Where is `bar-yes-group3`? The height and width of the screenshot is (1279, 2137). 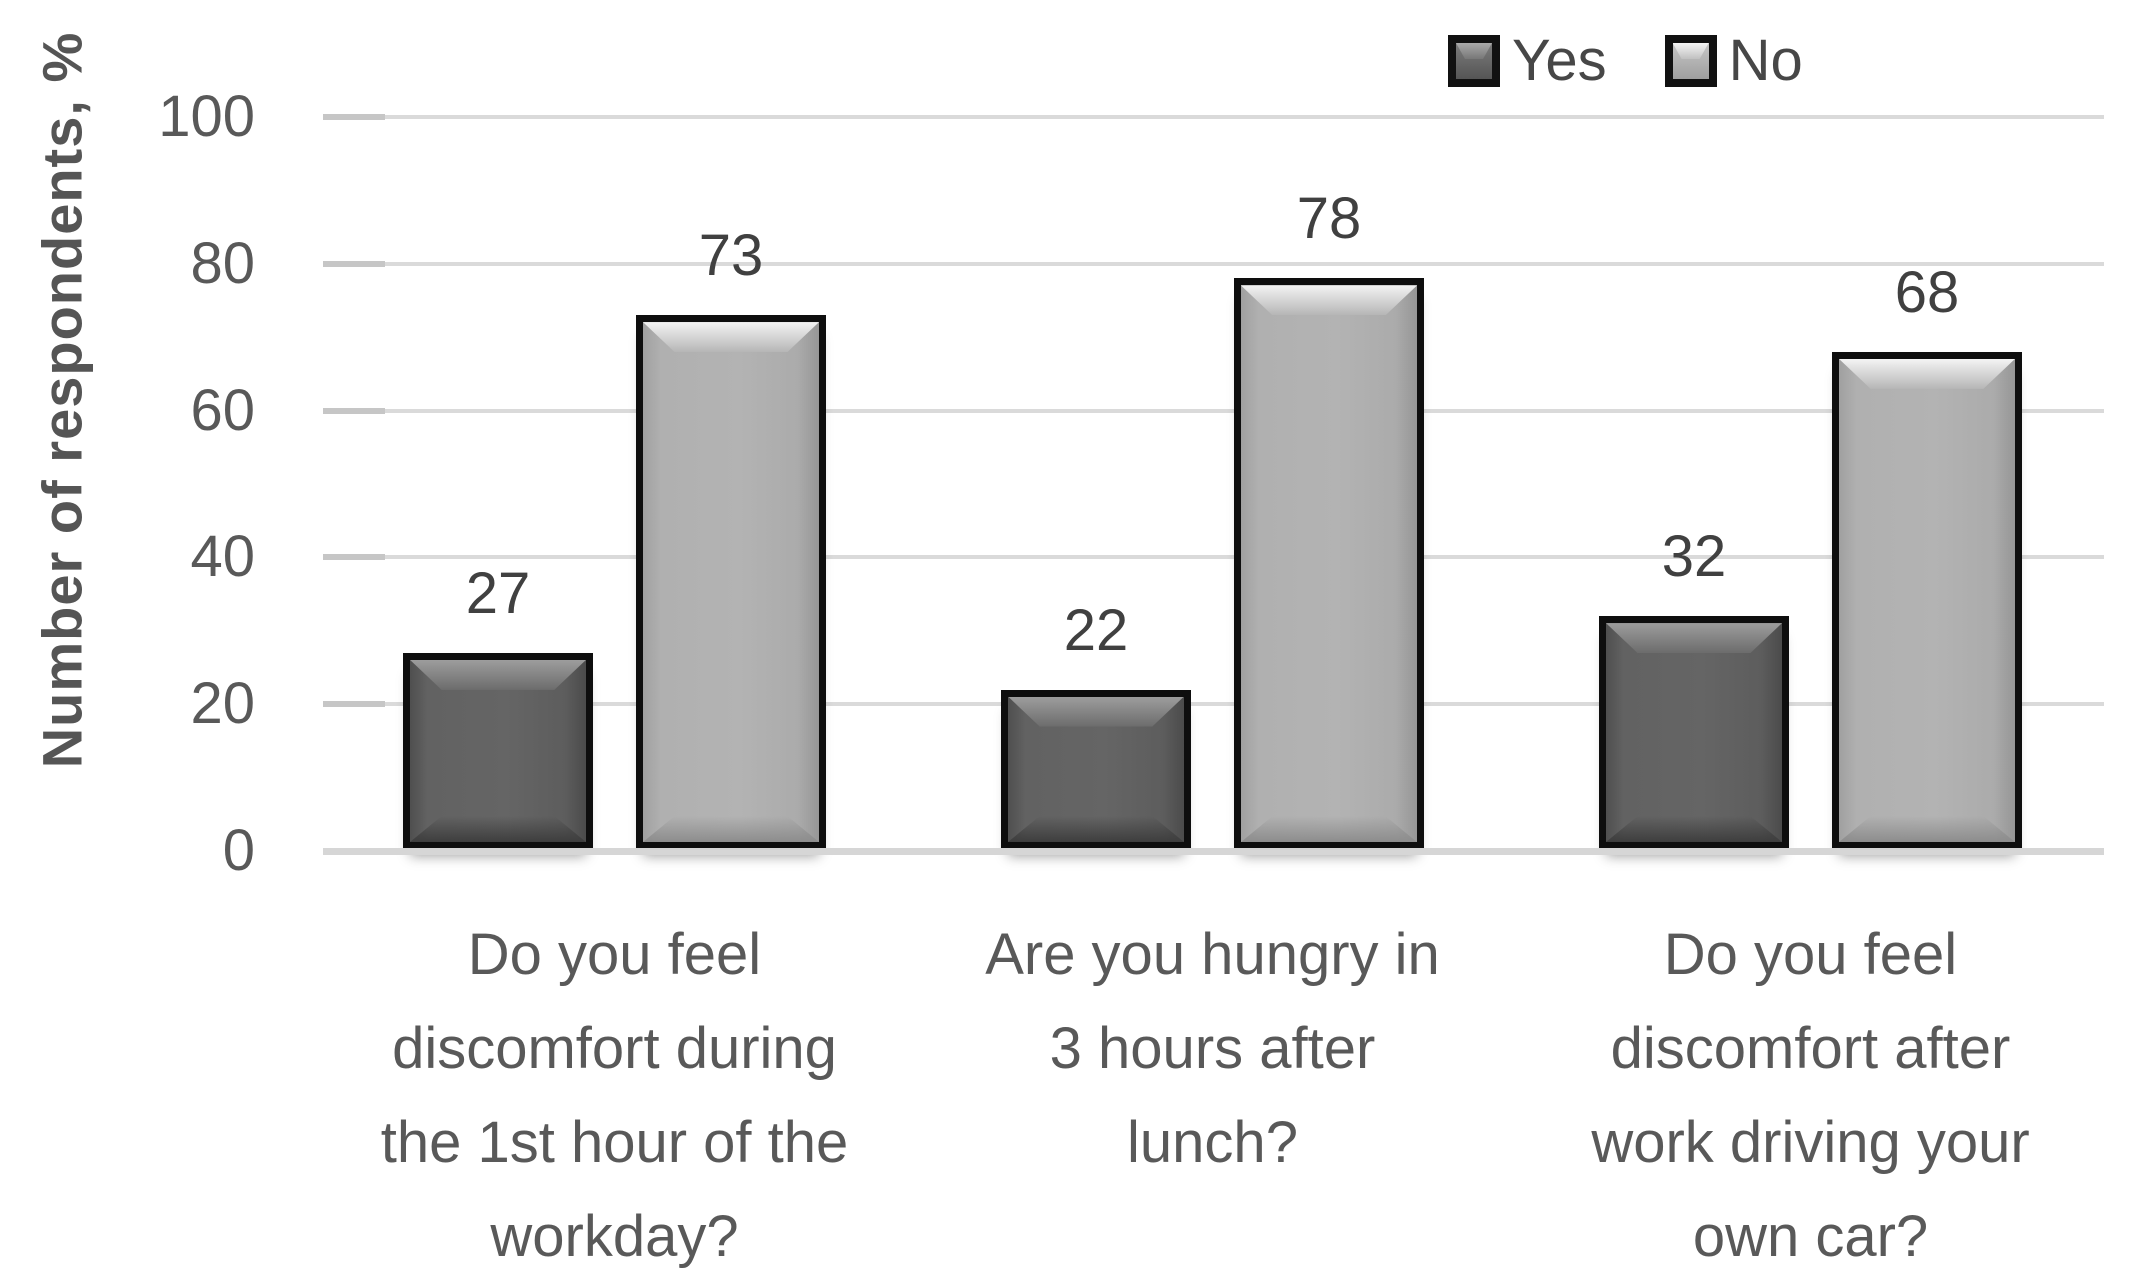
bar-yes-group3 is located at coordinates (1694, 732).